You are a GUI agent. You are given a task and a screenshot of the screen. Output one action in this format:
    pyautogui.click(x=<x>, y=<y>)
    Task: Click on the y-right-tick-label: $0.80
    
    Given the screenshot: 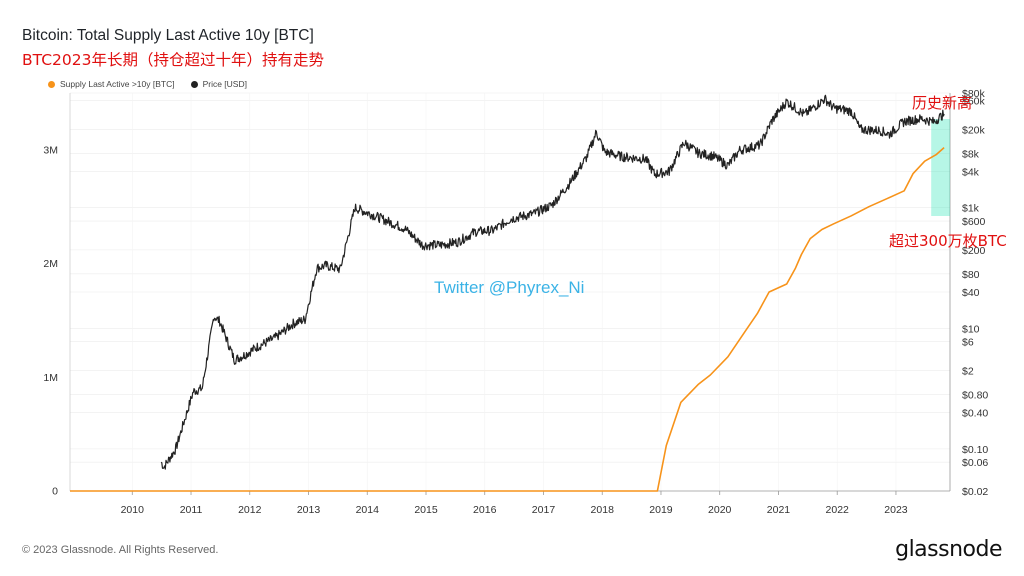 What is the action you would take?
    pyautogui.click(x=975, y=395)
    